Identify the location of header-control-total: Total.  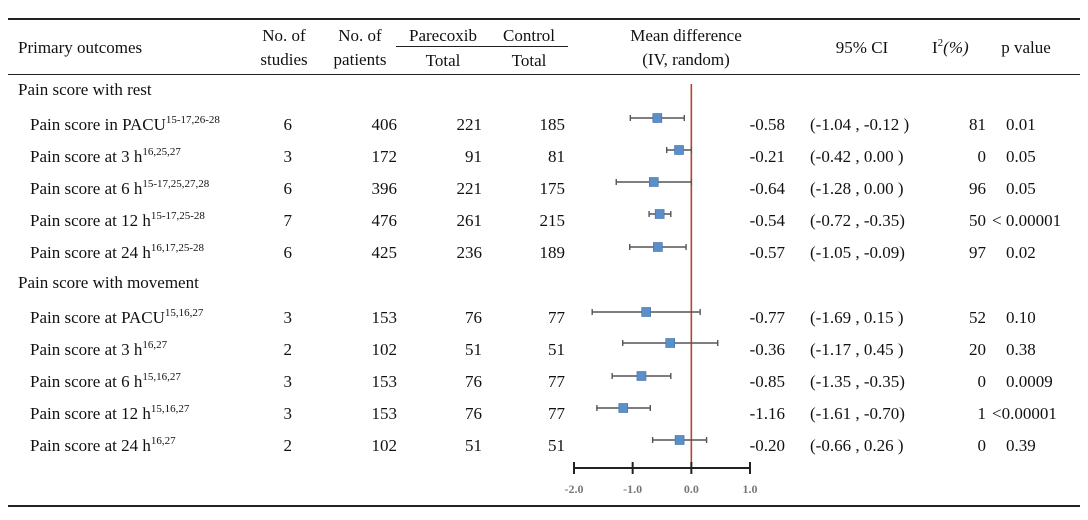
(529, 60).